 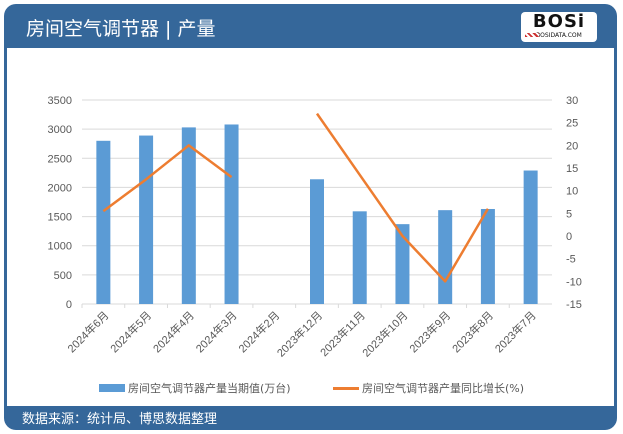 I want to click on legend-bar: 房间空气调节器产量当期值(万台), so click(x=195, y=388).